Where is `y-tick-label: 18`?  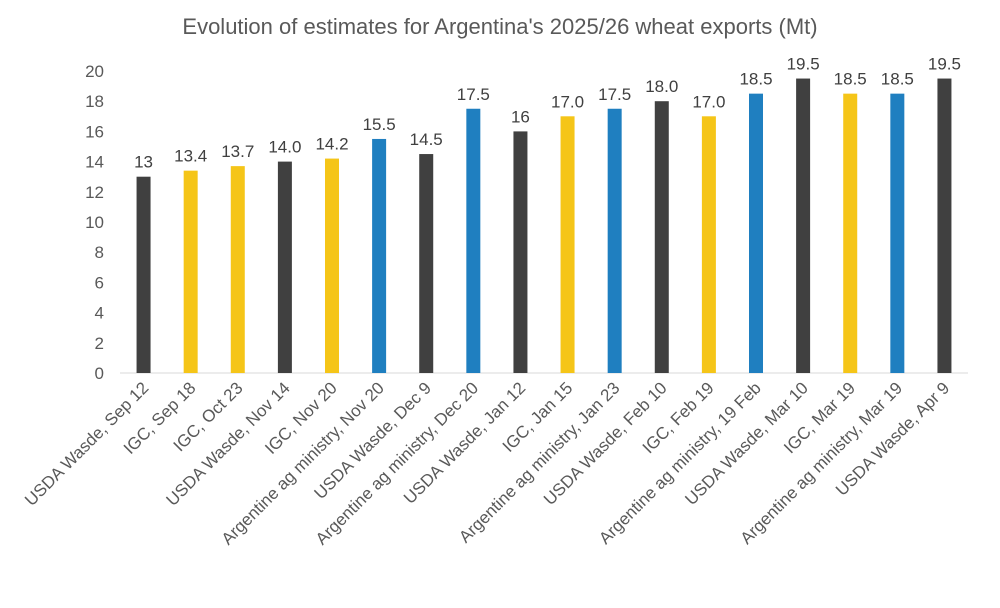 y-tick-label: 18 is located at coordinates (94, 101).